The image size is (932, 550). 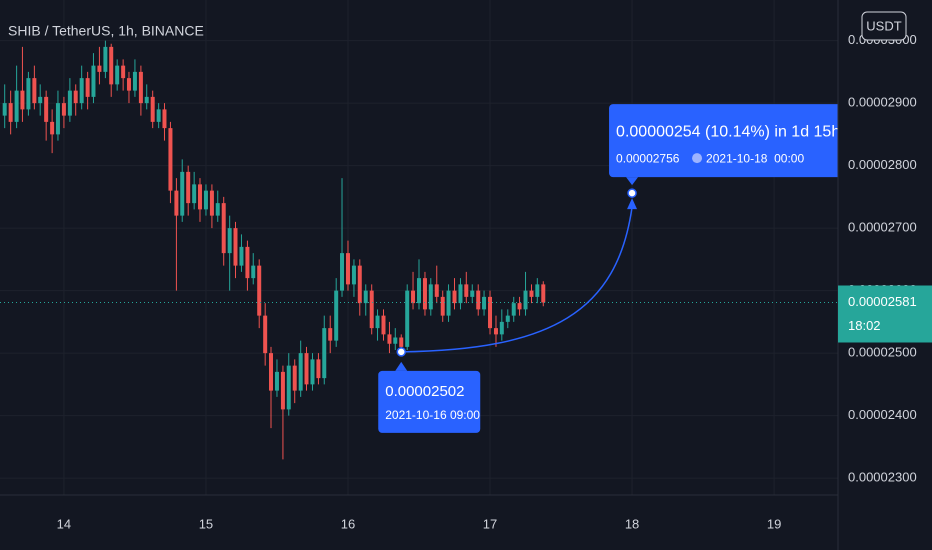 What do you see at coordinates (432, 415) in the screenshot?
I see `measure-time-label: 2021-10-16 09:00` at bounding box center [432, 415].